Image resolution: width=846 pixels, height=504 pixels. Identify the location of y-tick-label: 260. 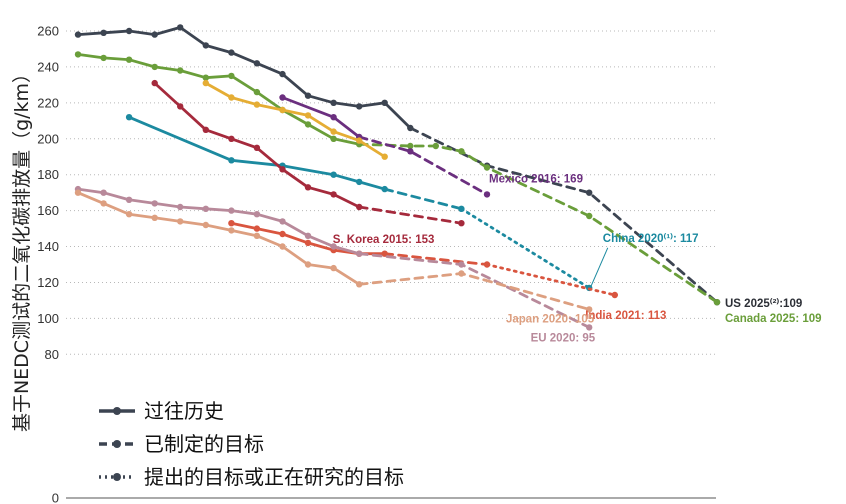
(48, 31).